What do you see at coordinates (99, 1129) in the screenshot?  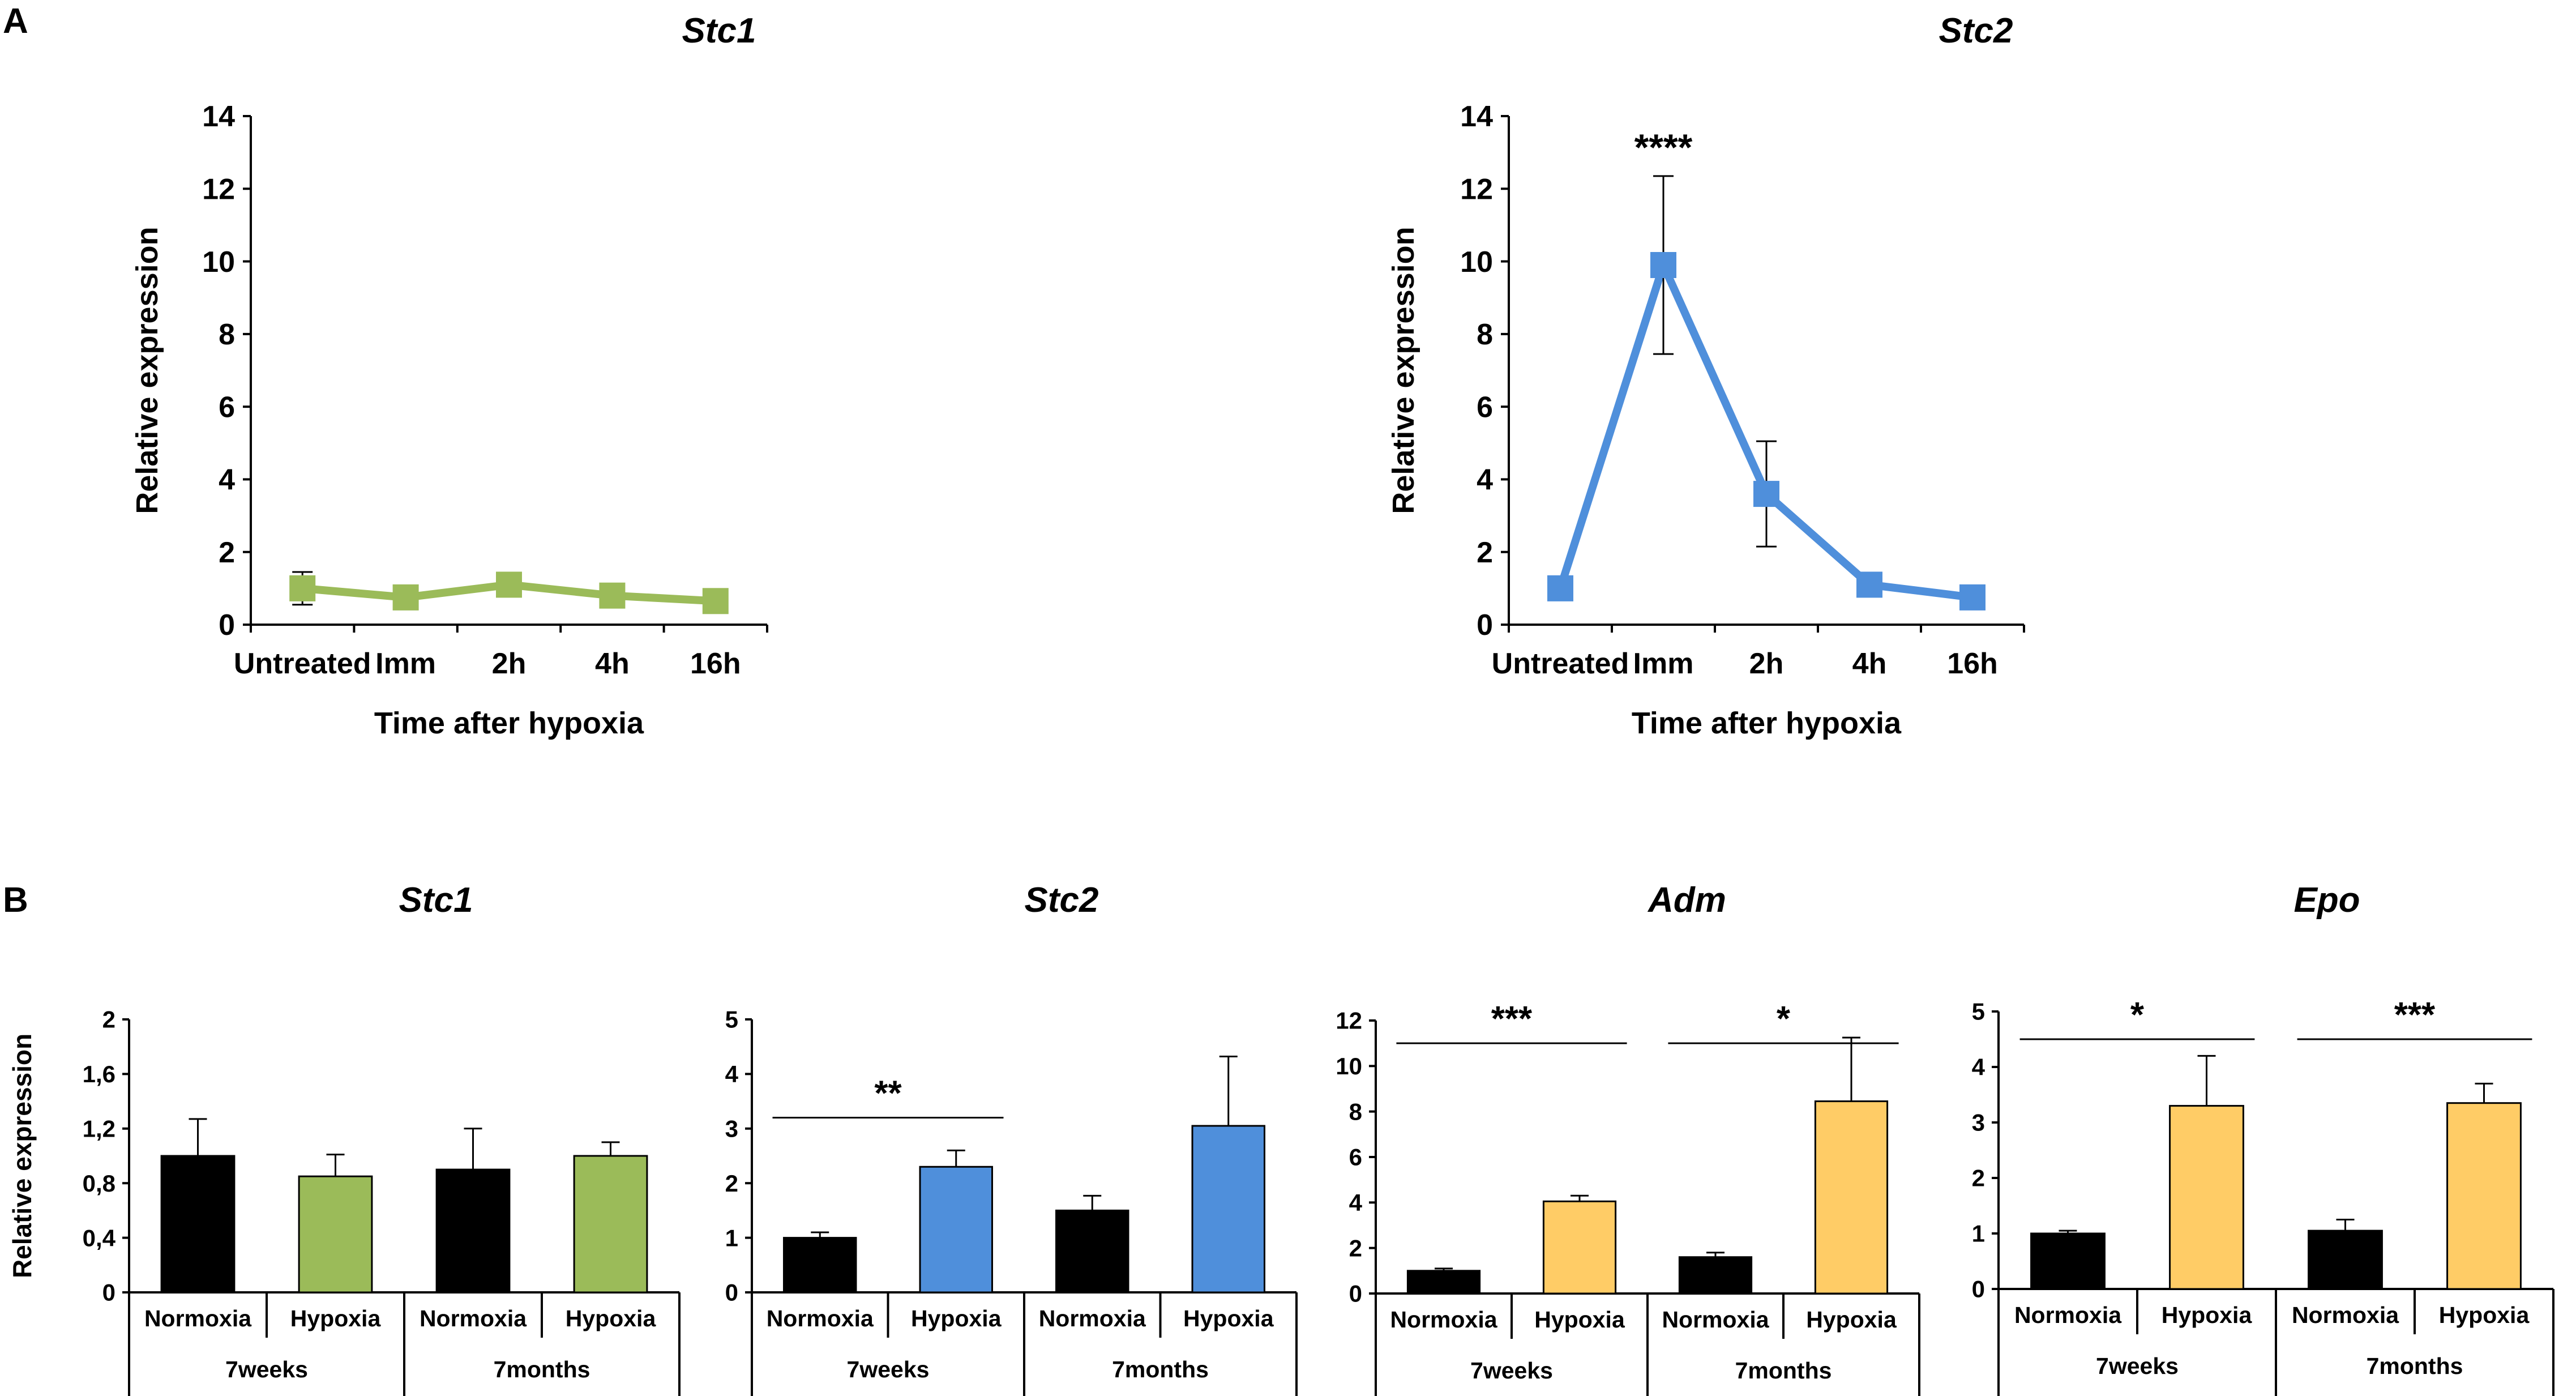 I see `y-tick-label: 1,2` at bounding box center [99, 1129].